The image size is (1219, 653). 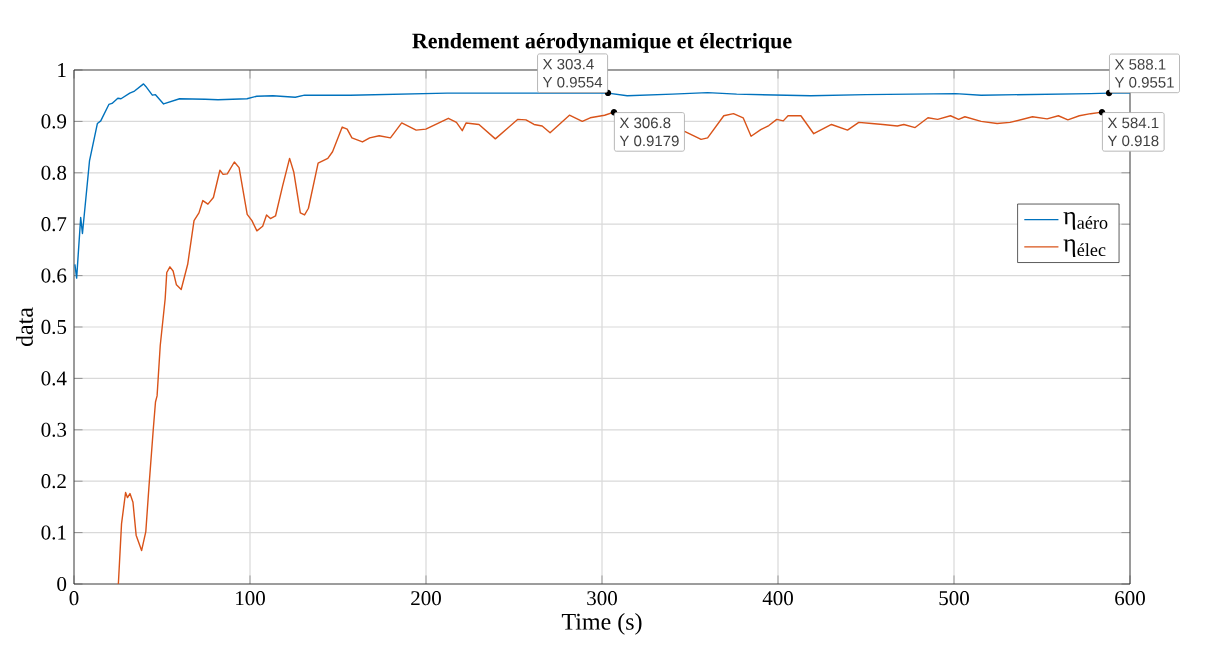 I want to click on x-tick-label: 200, so click(x=426, y=598).